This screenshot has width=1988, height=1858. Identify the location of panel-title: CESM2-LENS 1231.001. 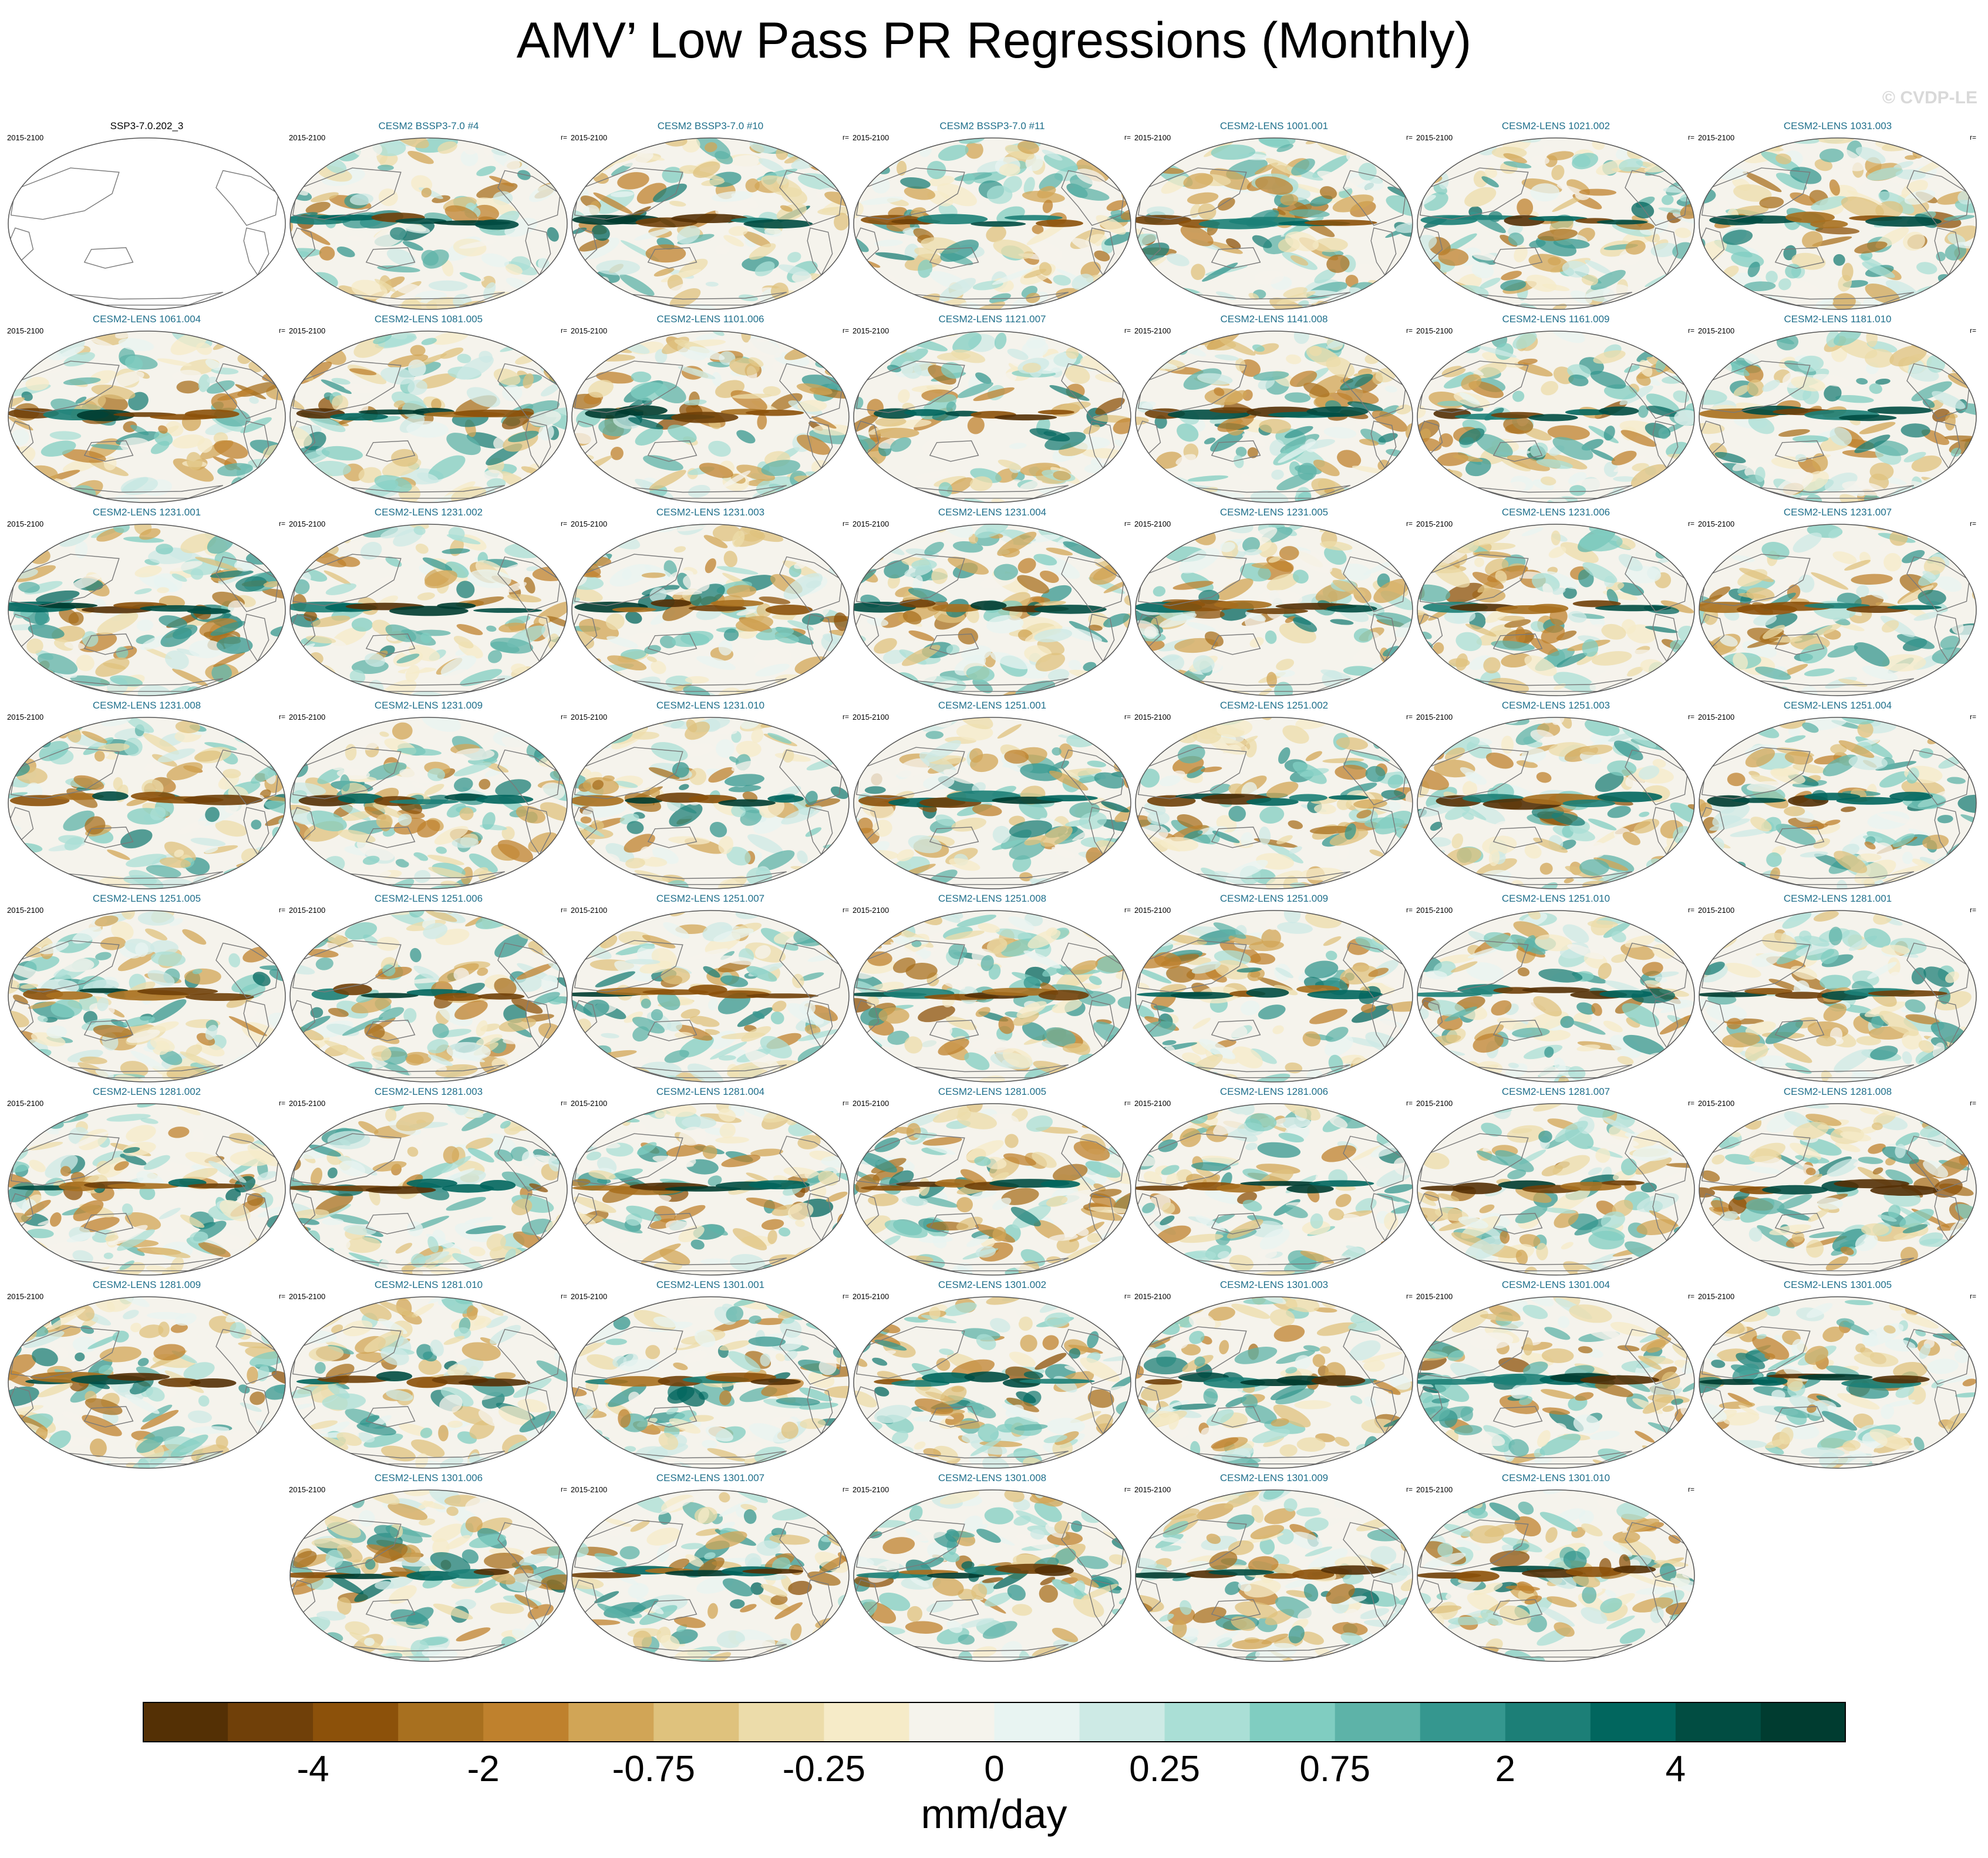
(147, 513).